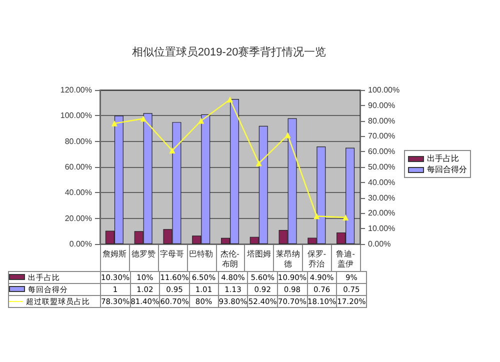 The image size is (500, 362). I want to click on y-tick-label: 0.00%, so click(80, 244).